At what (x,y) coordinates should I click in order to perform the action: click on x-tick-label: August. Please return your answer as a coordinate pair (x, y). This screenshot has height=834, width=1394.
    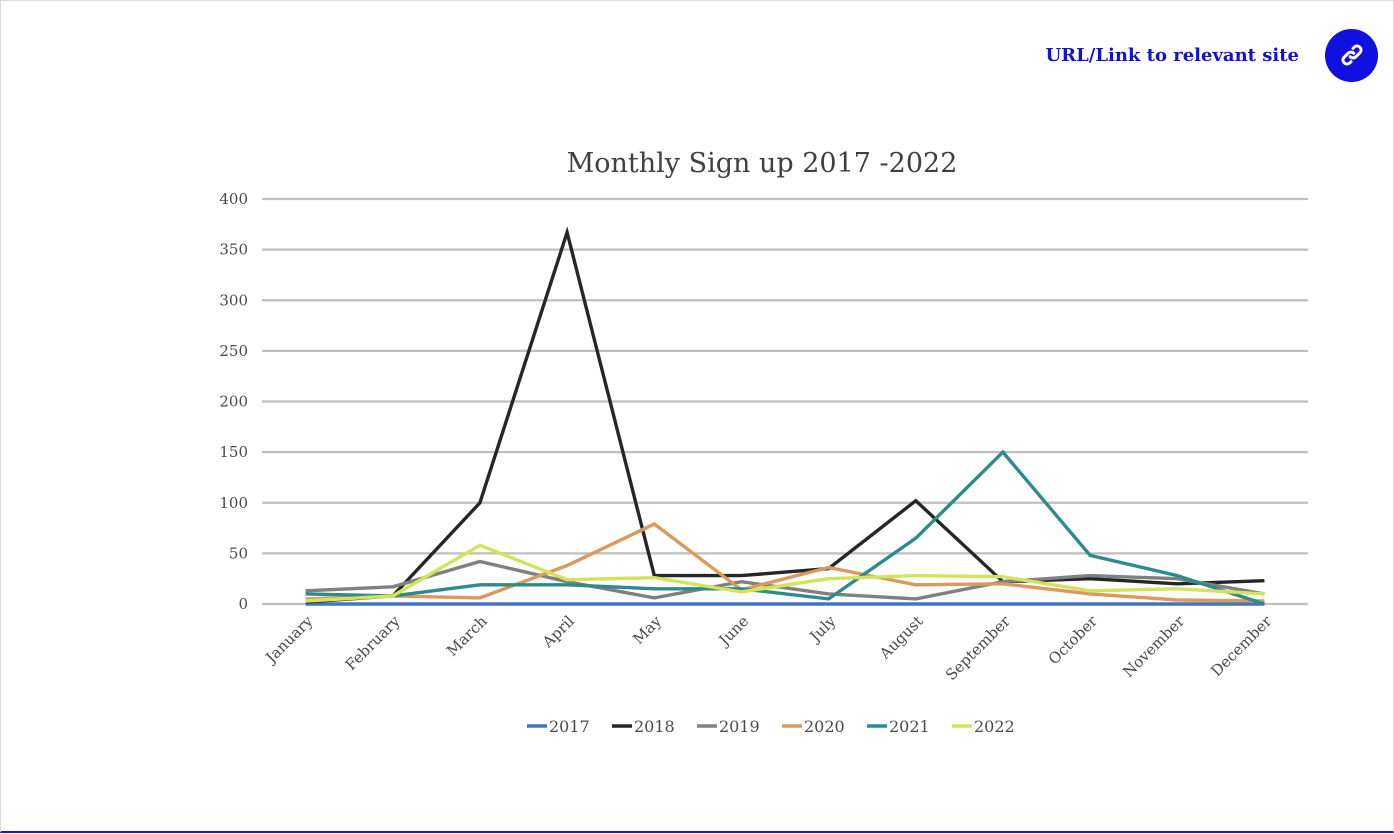
    Looking at the image, I should click on (900, 637).